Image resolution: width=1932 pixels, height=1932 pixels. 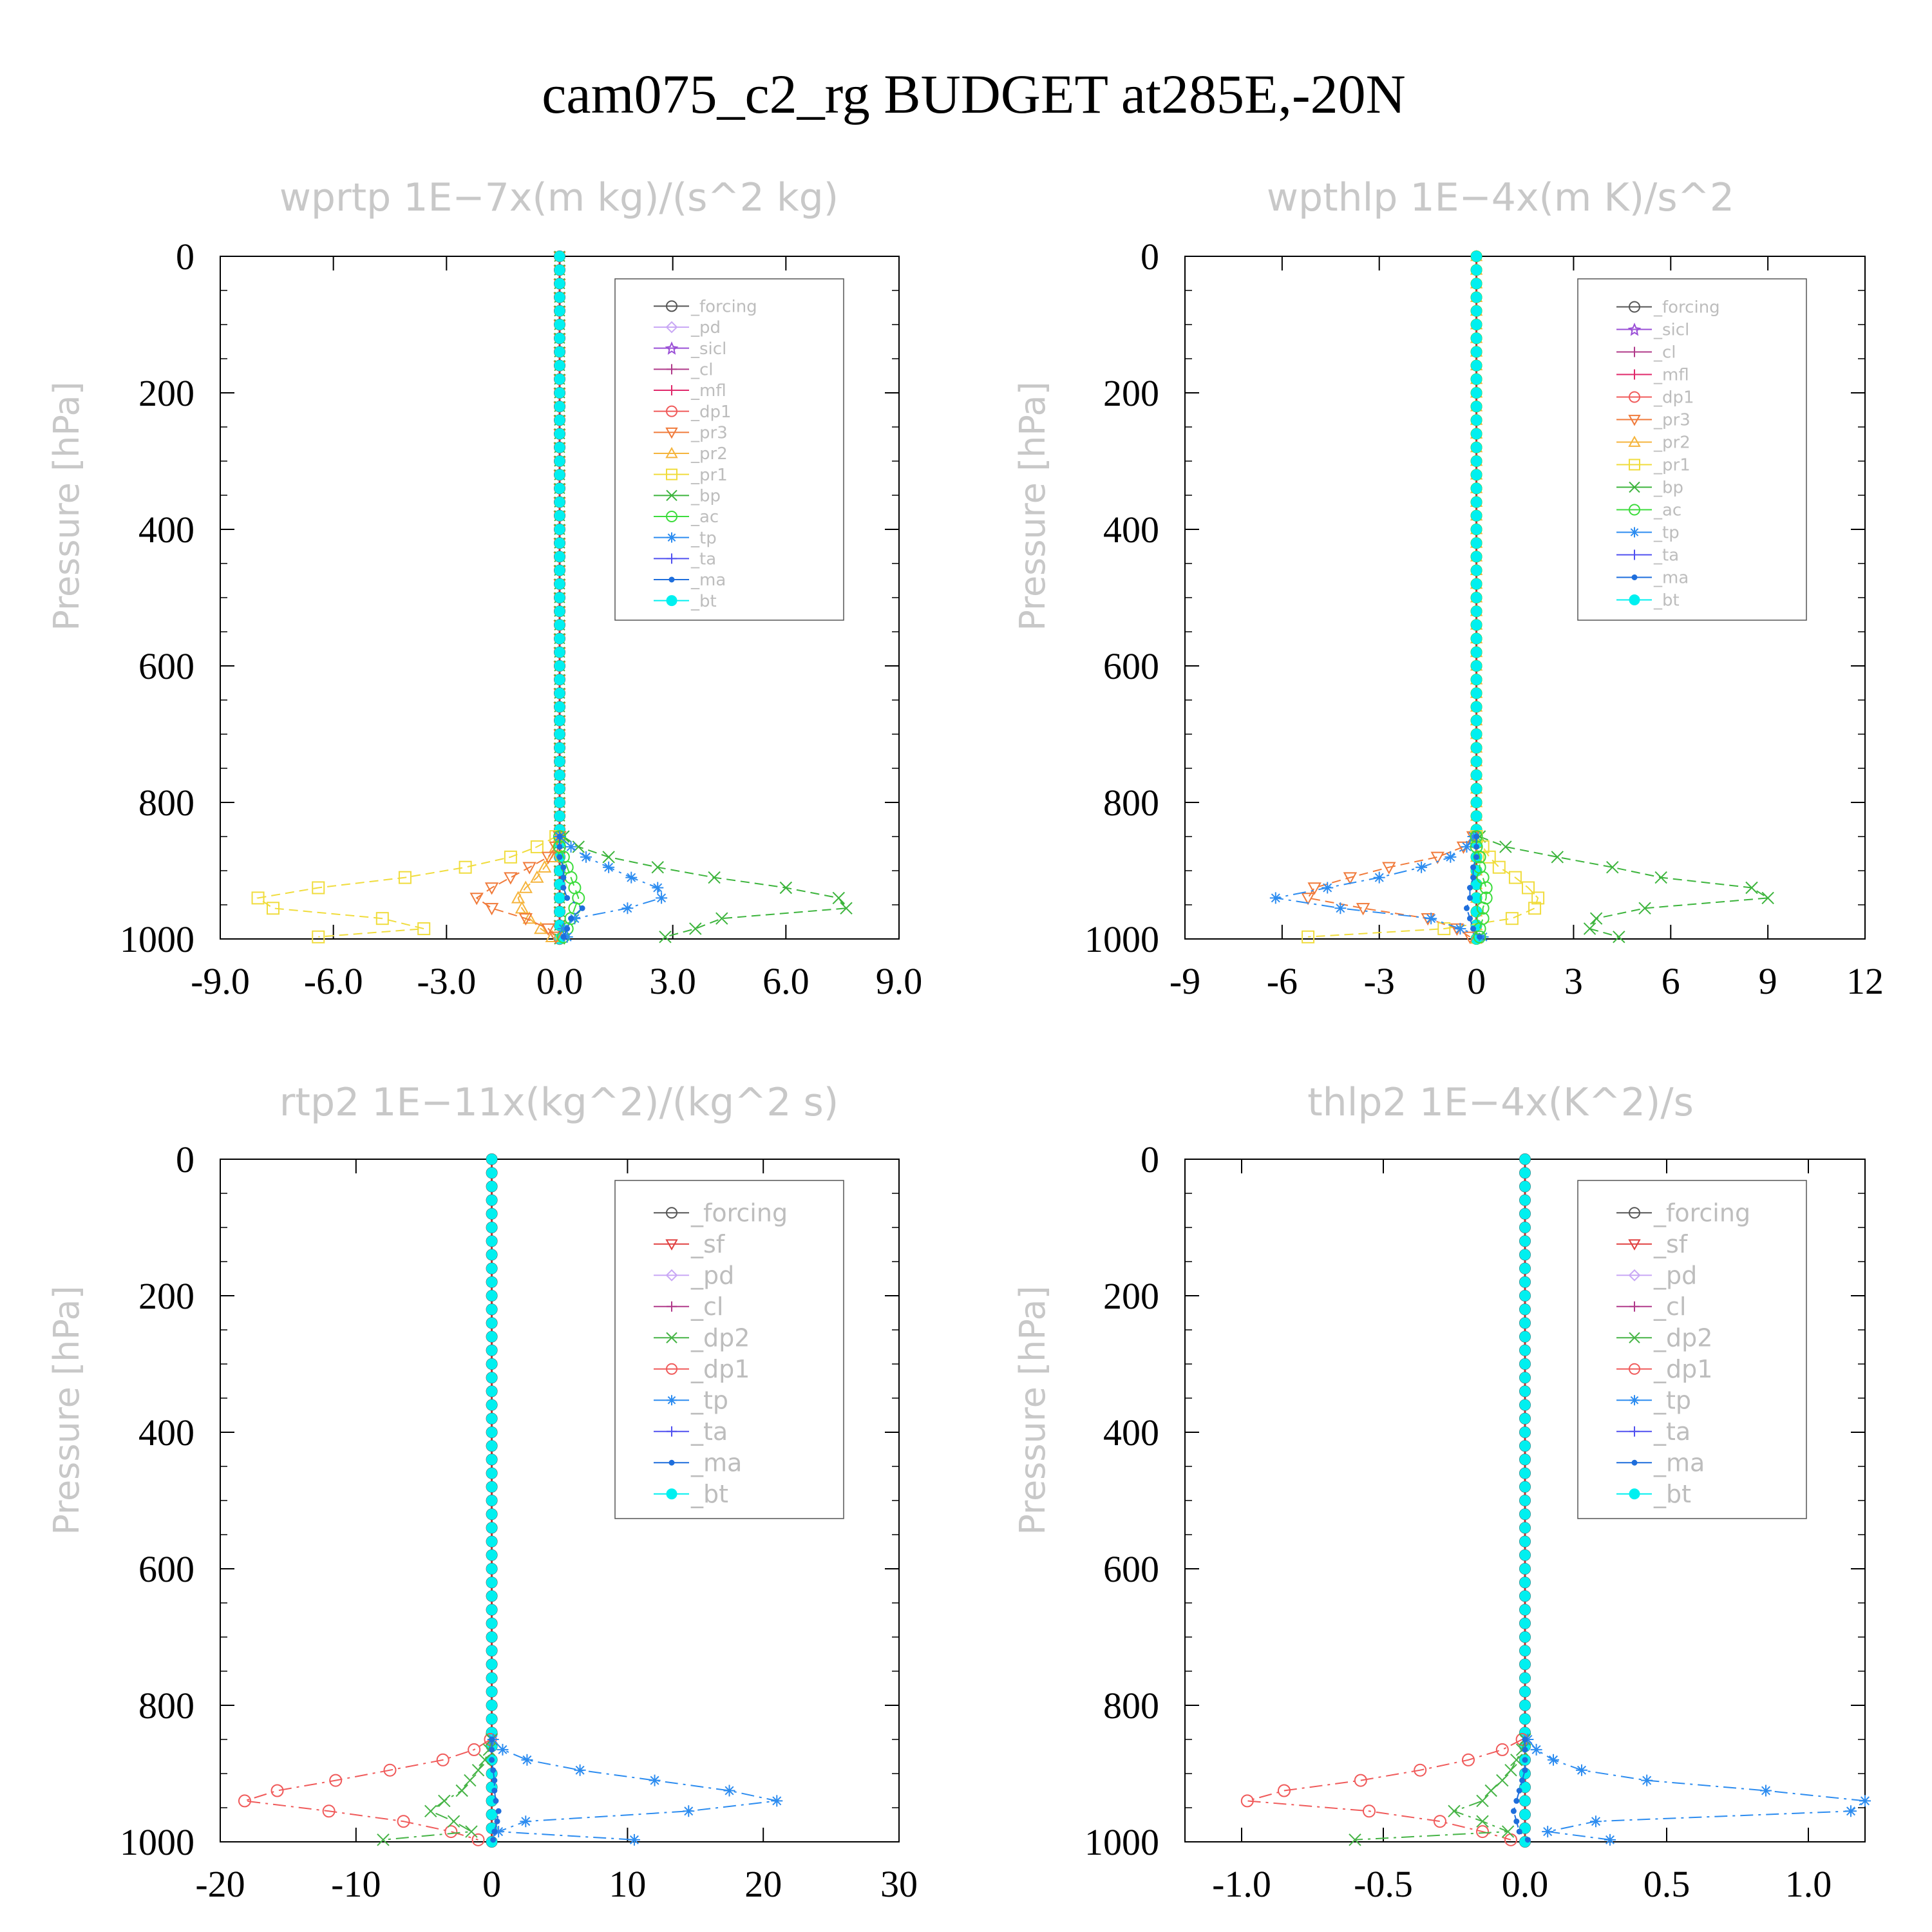 I want to click on x-tick-label: -10, so click(x=356, y=1884).